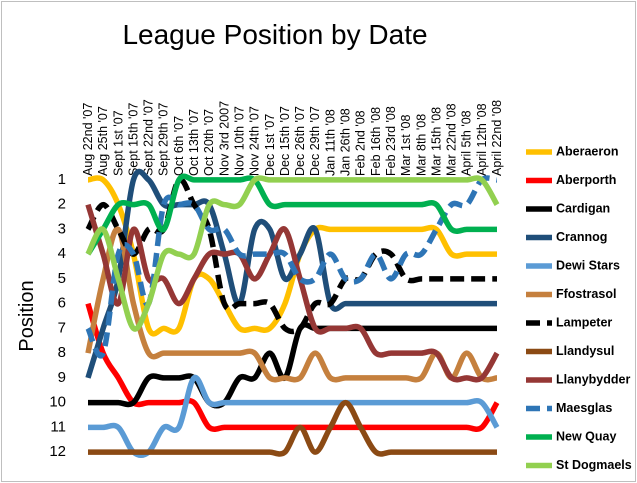 This screenshot has width=637, height=483. Describe the element at coordinates (239, 141) in the screenshot. I see `x-tick-label: Nov 10th '07` at that location.